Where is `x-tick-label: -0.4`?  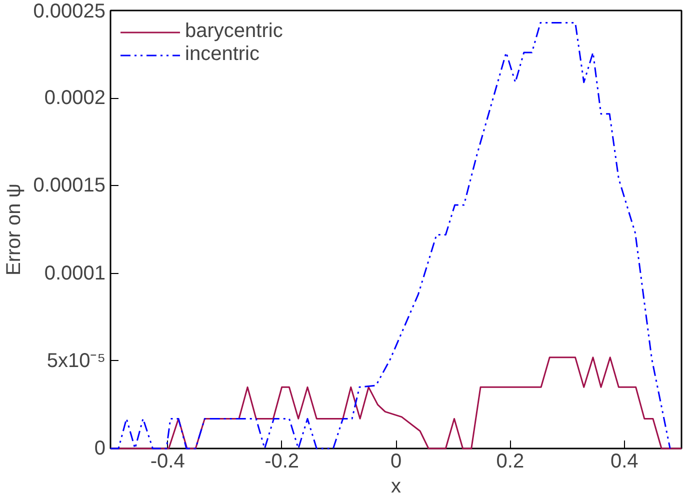 x-tick-label: -0.4 is located at coordinates (167, 461).